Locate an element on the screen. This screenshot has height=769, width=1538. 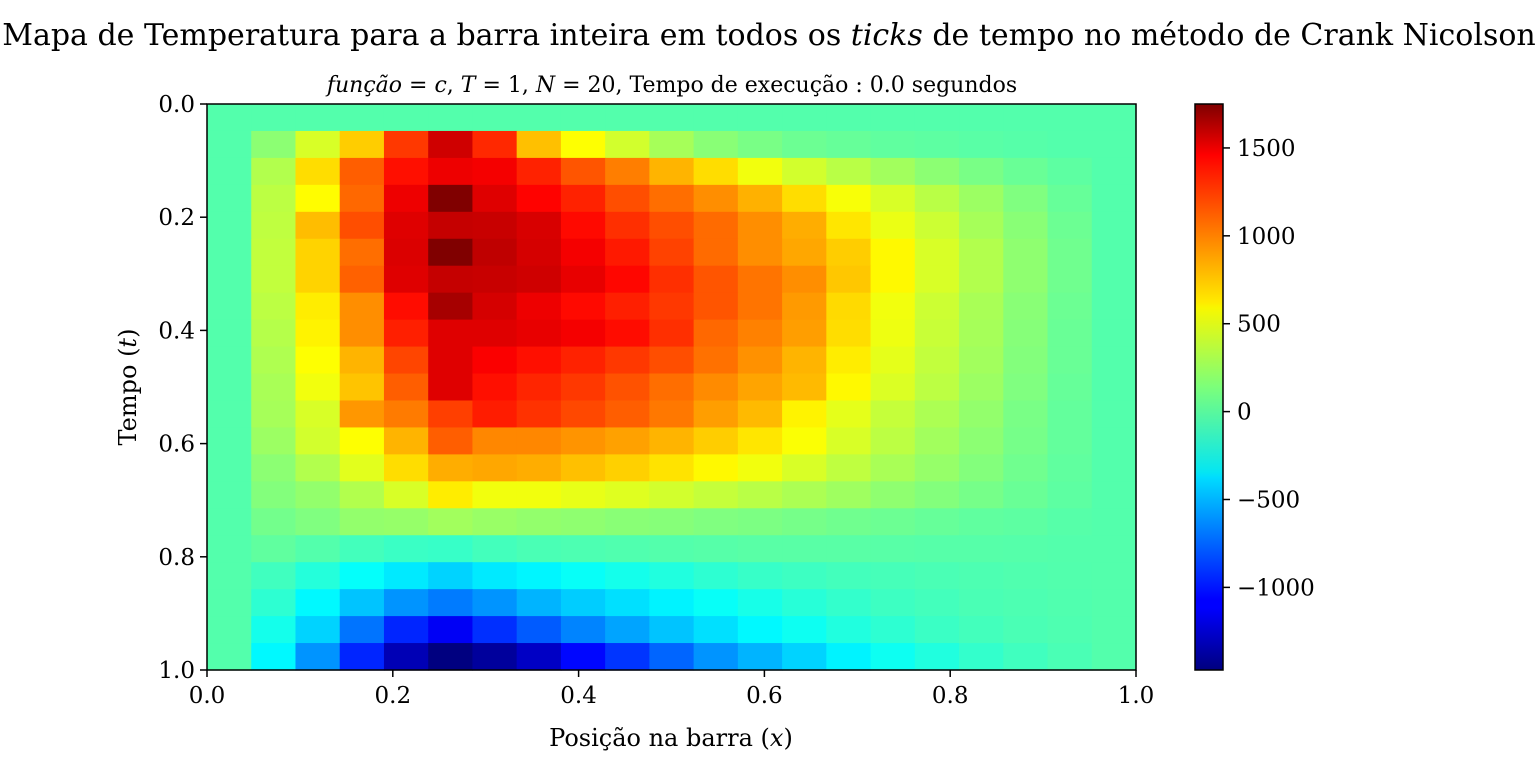
x-axis-ticks: 0.0 0.2 0.4 0.6 0.8 1.0 is located at coordinates (671, 689).